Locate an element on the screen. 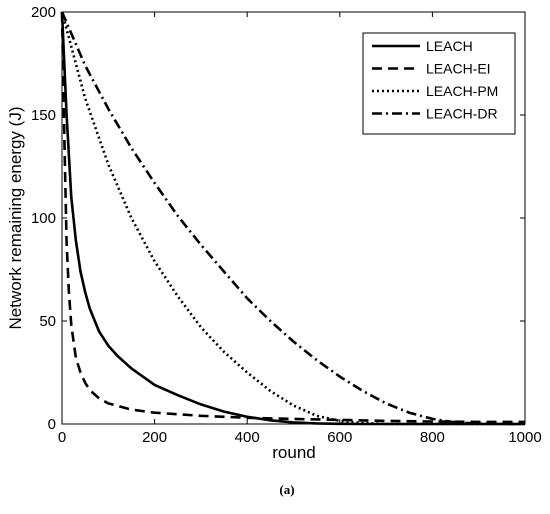 Image resolution: width=550 pixels, height=514 pixels. x-tick-label: 1000 is located at coordinates (524, 437).